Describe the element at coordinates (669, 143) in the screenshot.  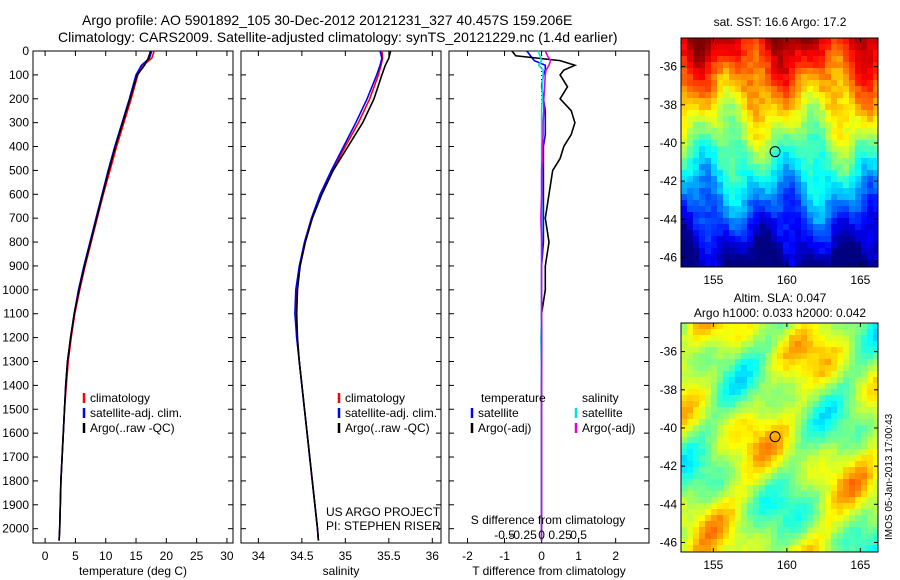
I see `map-y-tick-label: -40` at that location.